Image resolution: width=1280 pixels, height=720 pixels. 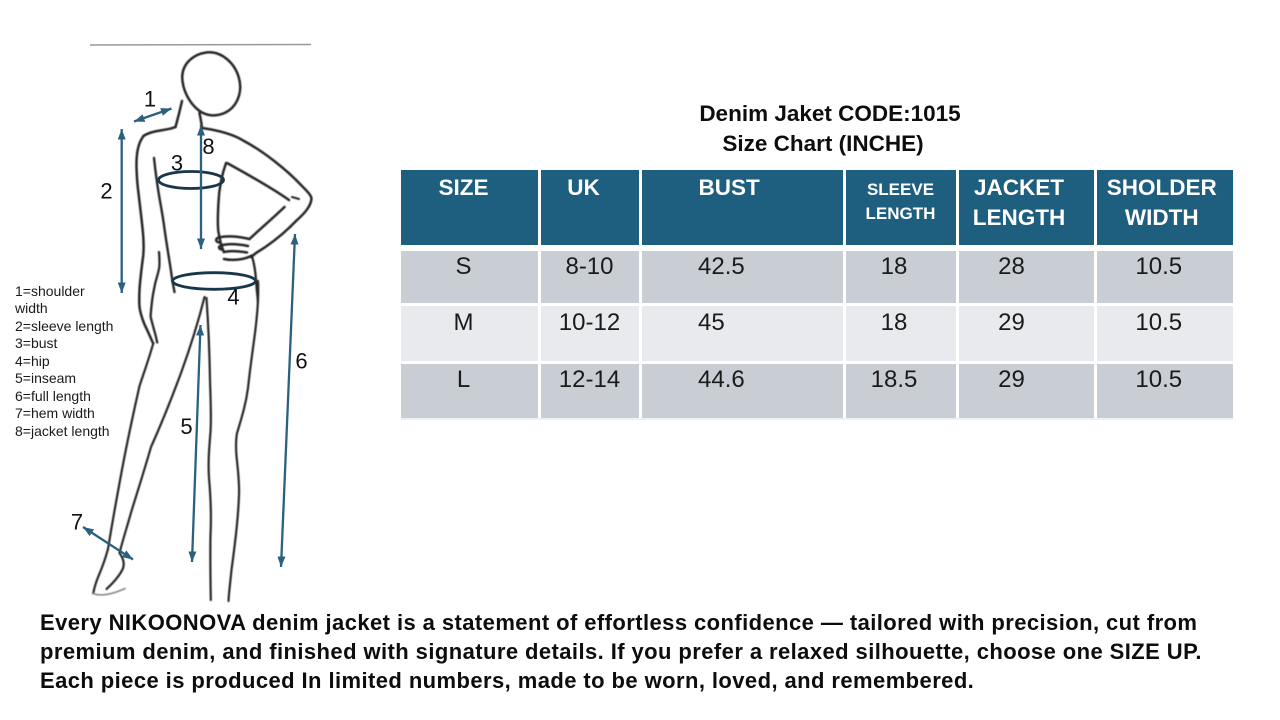 What do you see at coordinates (177, 163) in the screenshot?
I see `svg-text: 3` at bounding box center [177, 163].